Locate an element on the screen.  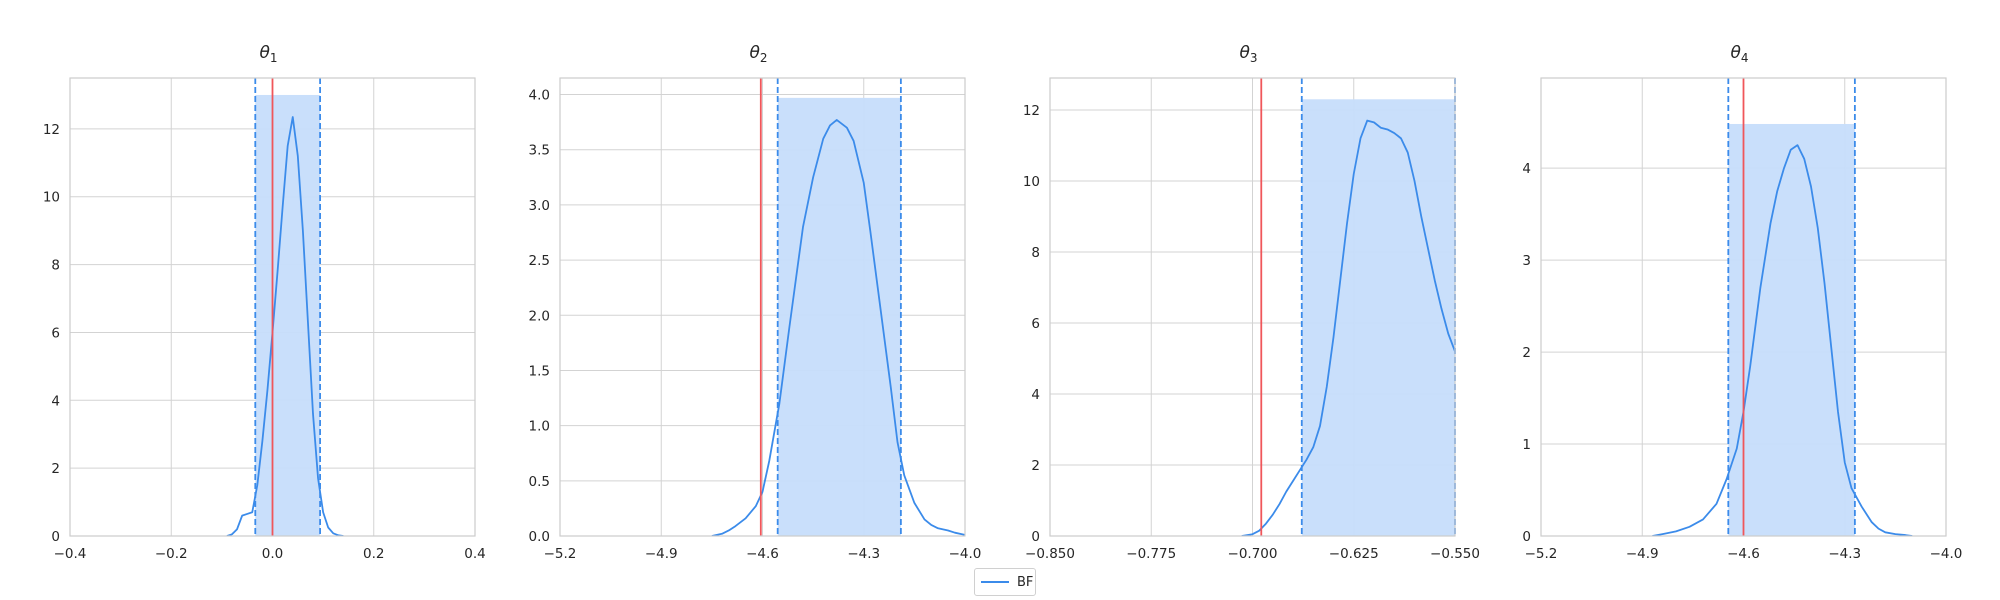
x-tick-label: −0.625 is located at coordinates (1354, 554).